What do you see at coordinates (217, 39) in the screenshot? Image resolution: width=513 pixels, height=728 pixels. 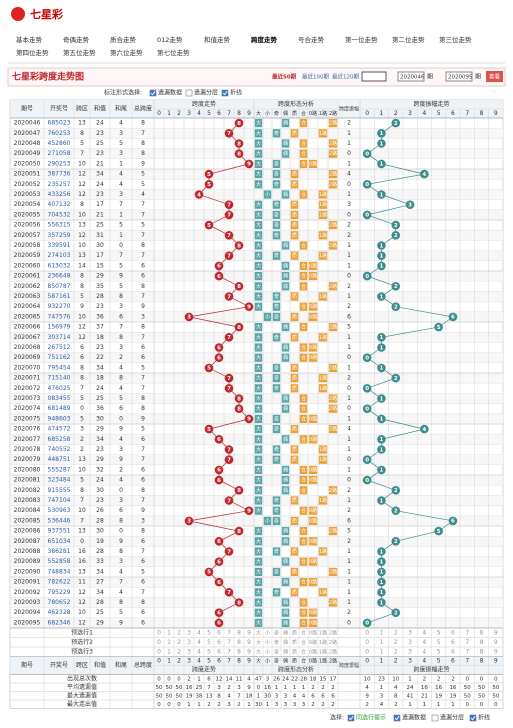 I see `nav-link: 和值走势` at bounding box center [217, 39].